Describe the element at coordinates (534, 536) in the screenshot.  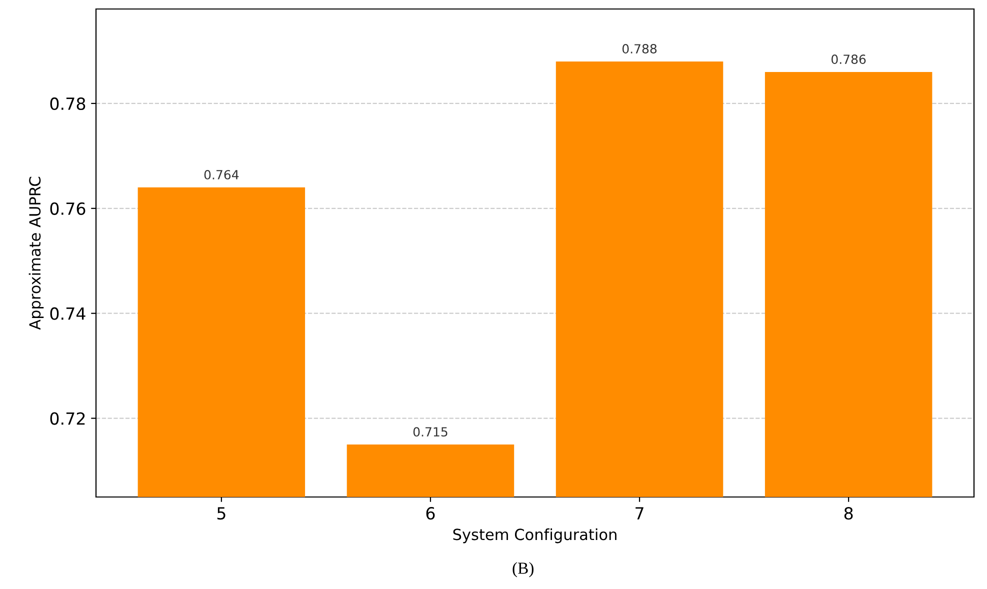
I see `x-axis-title: System Configuration` at that location.